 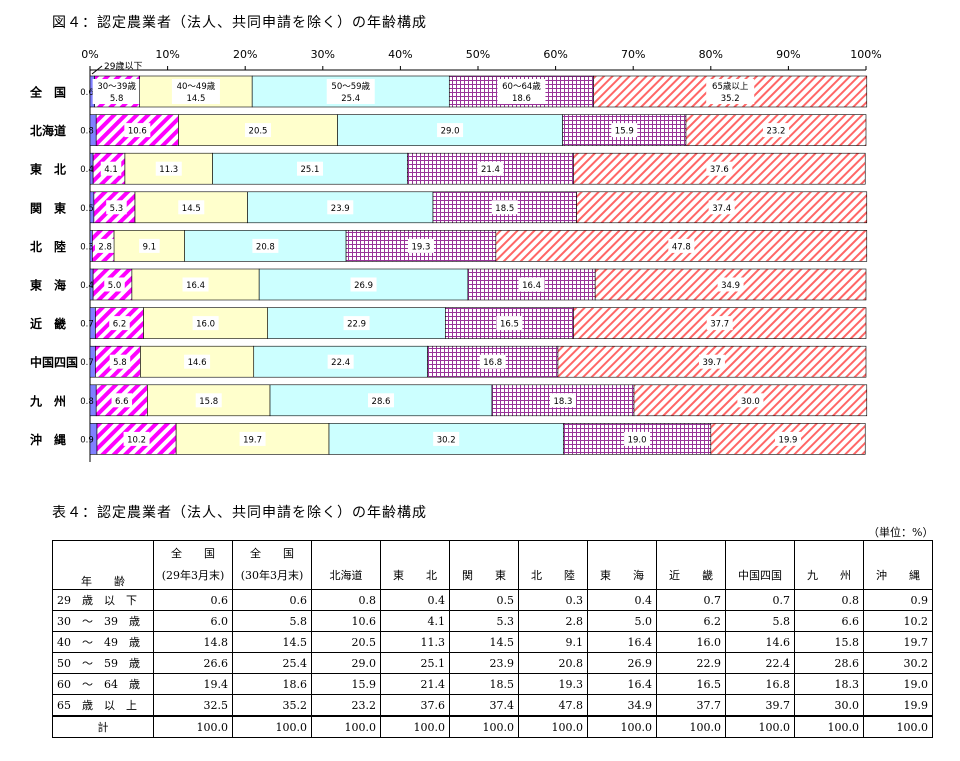 I want to click on table-cell: 0.8, so click(x=346, y=600).